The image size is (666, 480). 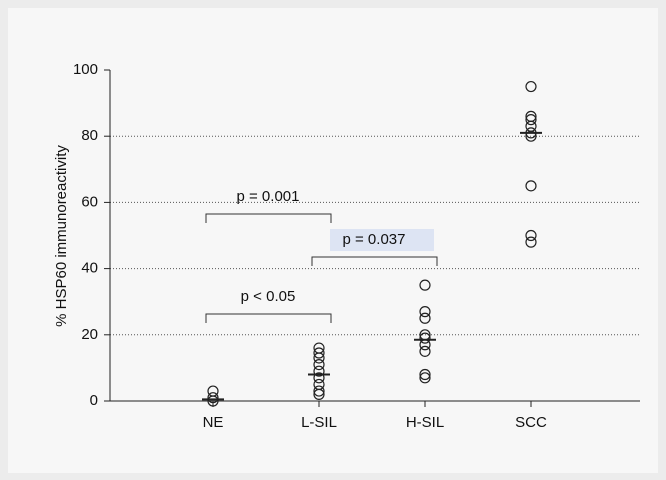 What do you see at coordinates (531, 422) in the screenshot?
I see `x-tick-label: SCC` at bounding box center [531, 422].